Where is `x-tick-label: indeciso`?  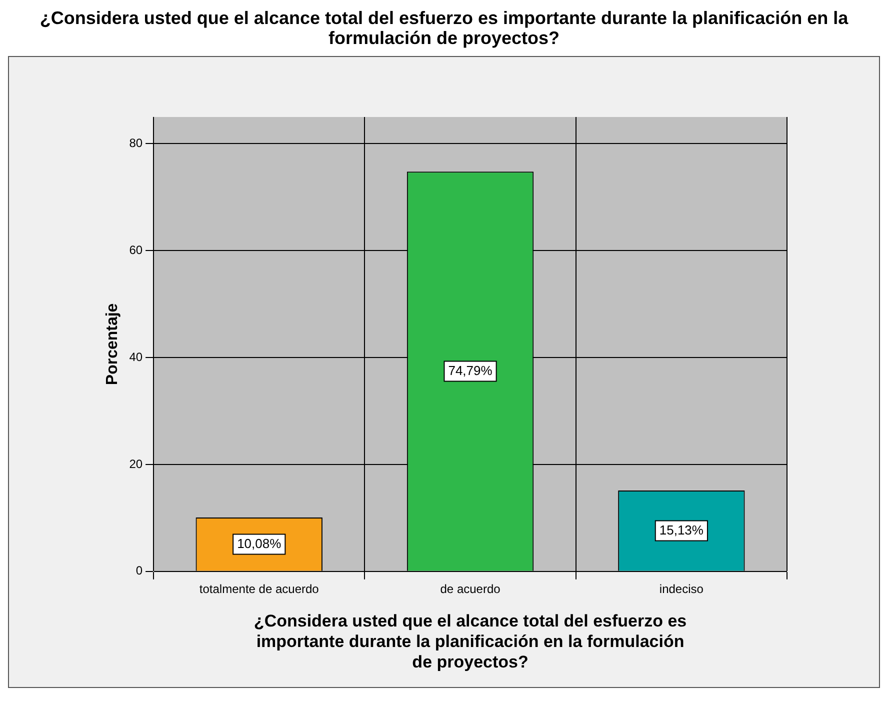
x-tick-label: indeciso is located at coordinates (681, 589).